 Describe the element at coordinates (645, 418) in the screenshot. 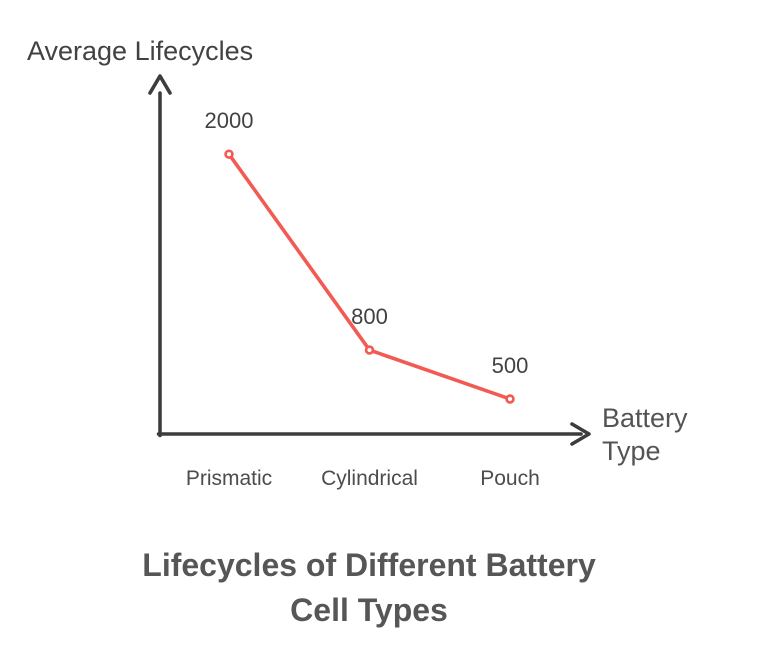

I see `x-axis-title-line1: Battery` at that location.